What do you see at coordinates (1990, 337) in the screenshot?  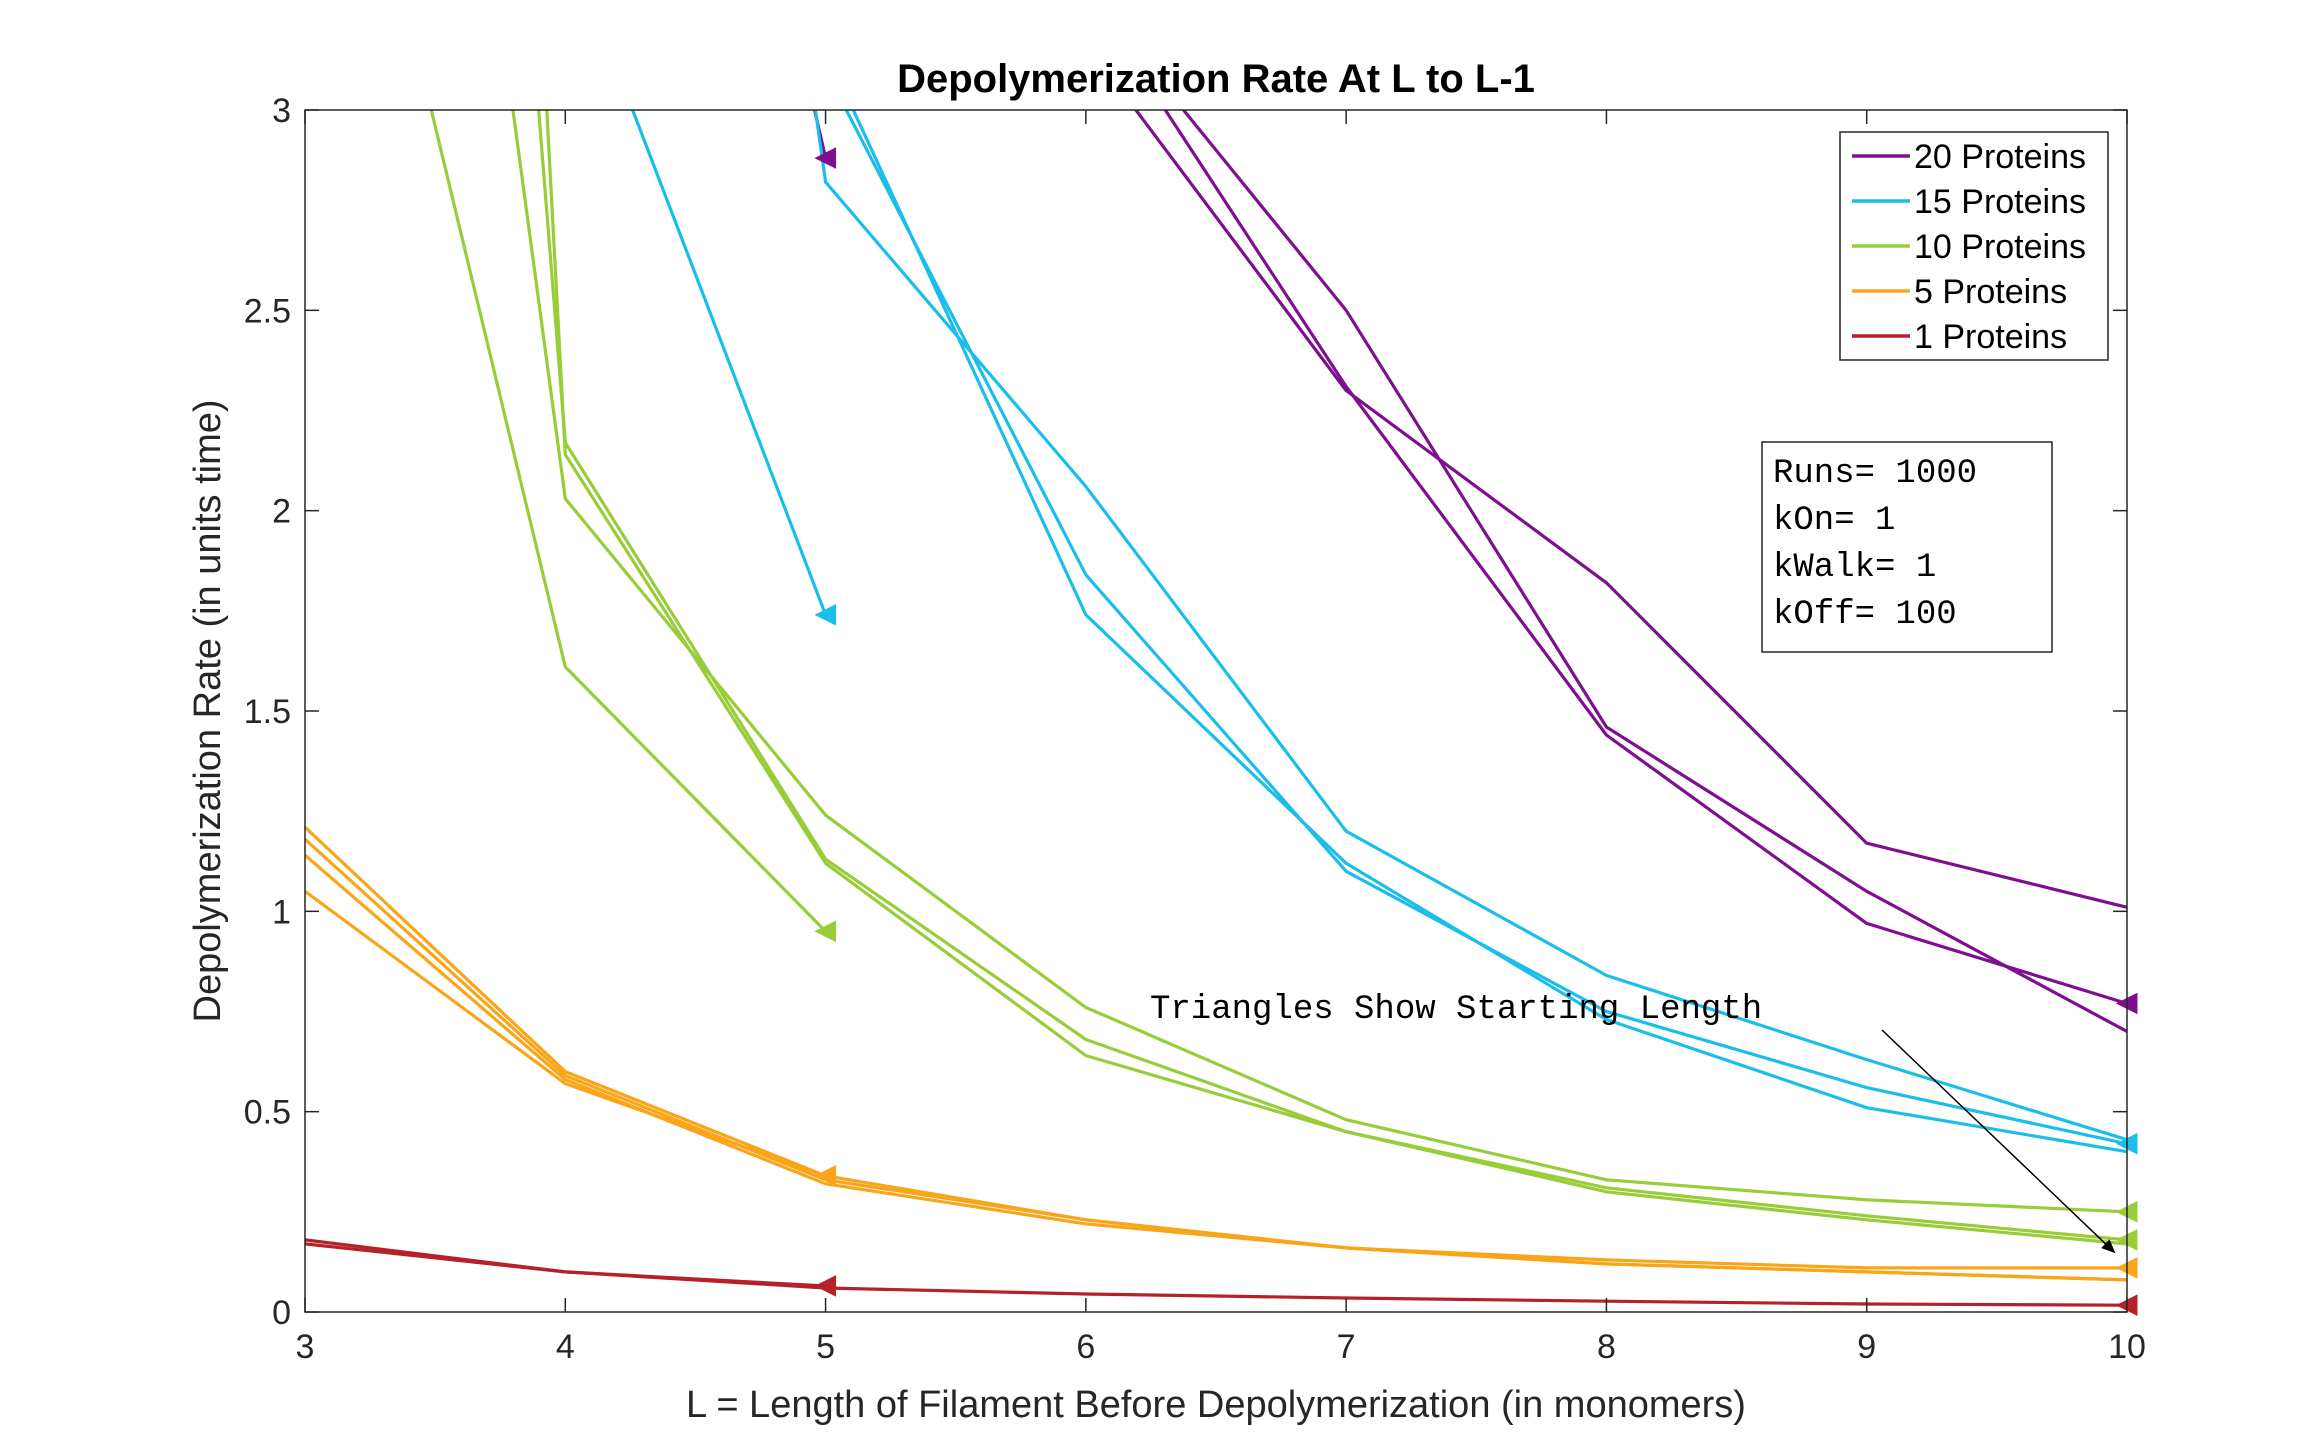 I see `legend-label: 1 Proteins` at bounding box center [1990, 337].